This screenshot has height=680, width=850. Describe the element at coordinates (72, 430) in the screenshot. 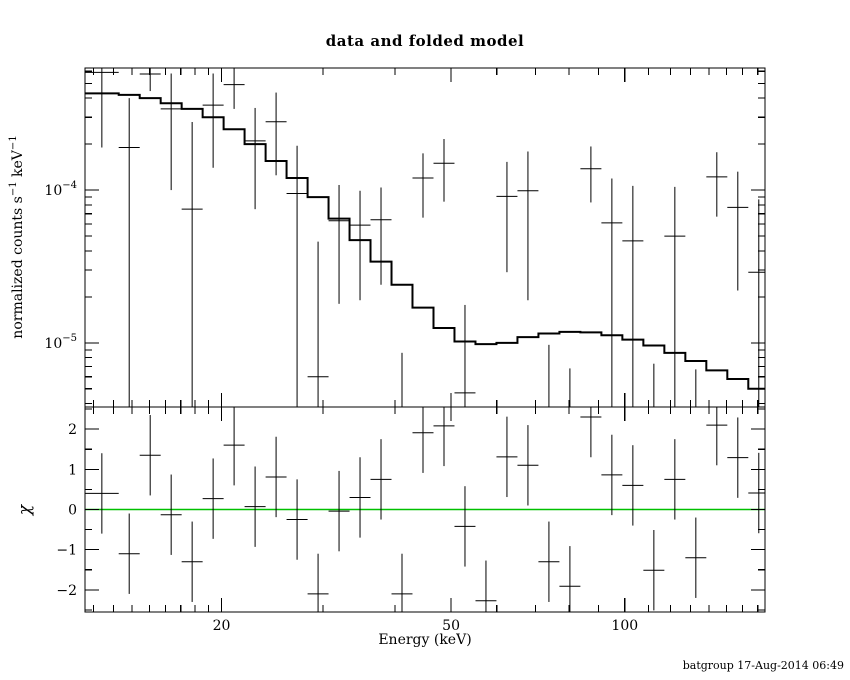

I see `chi-tick-label: 2` at that location.